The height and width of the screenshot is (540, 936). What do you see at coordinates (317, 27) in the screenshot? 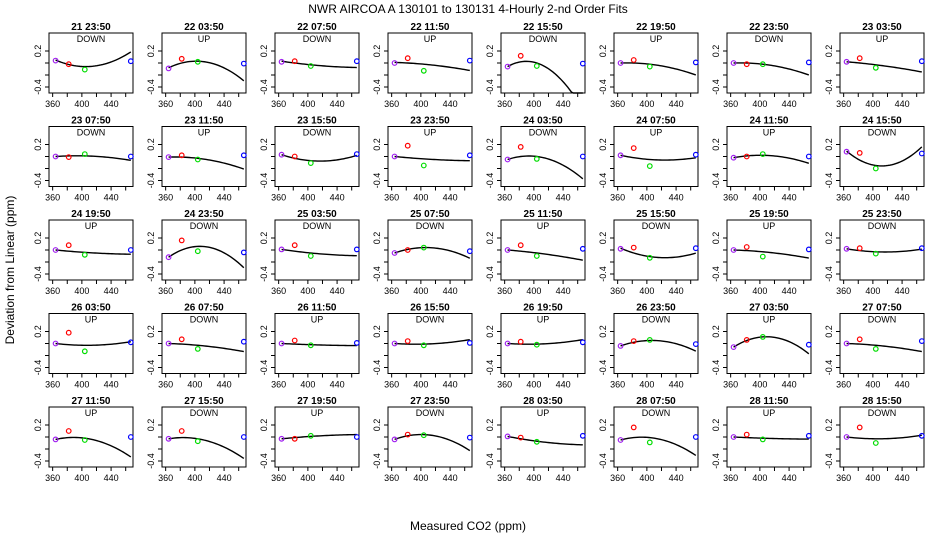
I see `panel-title: 22 07:50` at bounding box center [317, 27].